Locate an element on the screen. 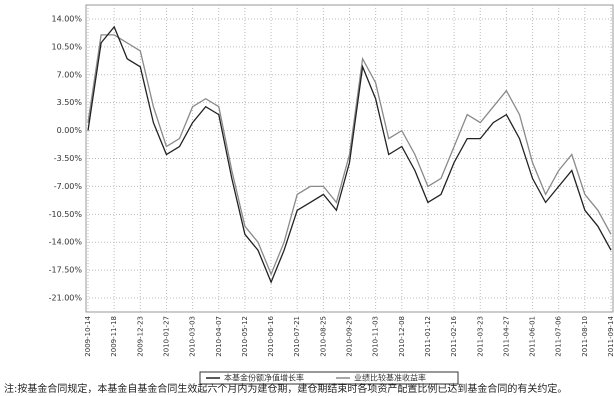  legend-label: 业绩比较基准收益率 is located at coordinates (390, 378).